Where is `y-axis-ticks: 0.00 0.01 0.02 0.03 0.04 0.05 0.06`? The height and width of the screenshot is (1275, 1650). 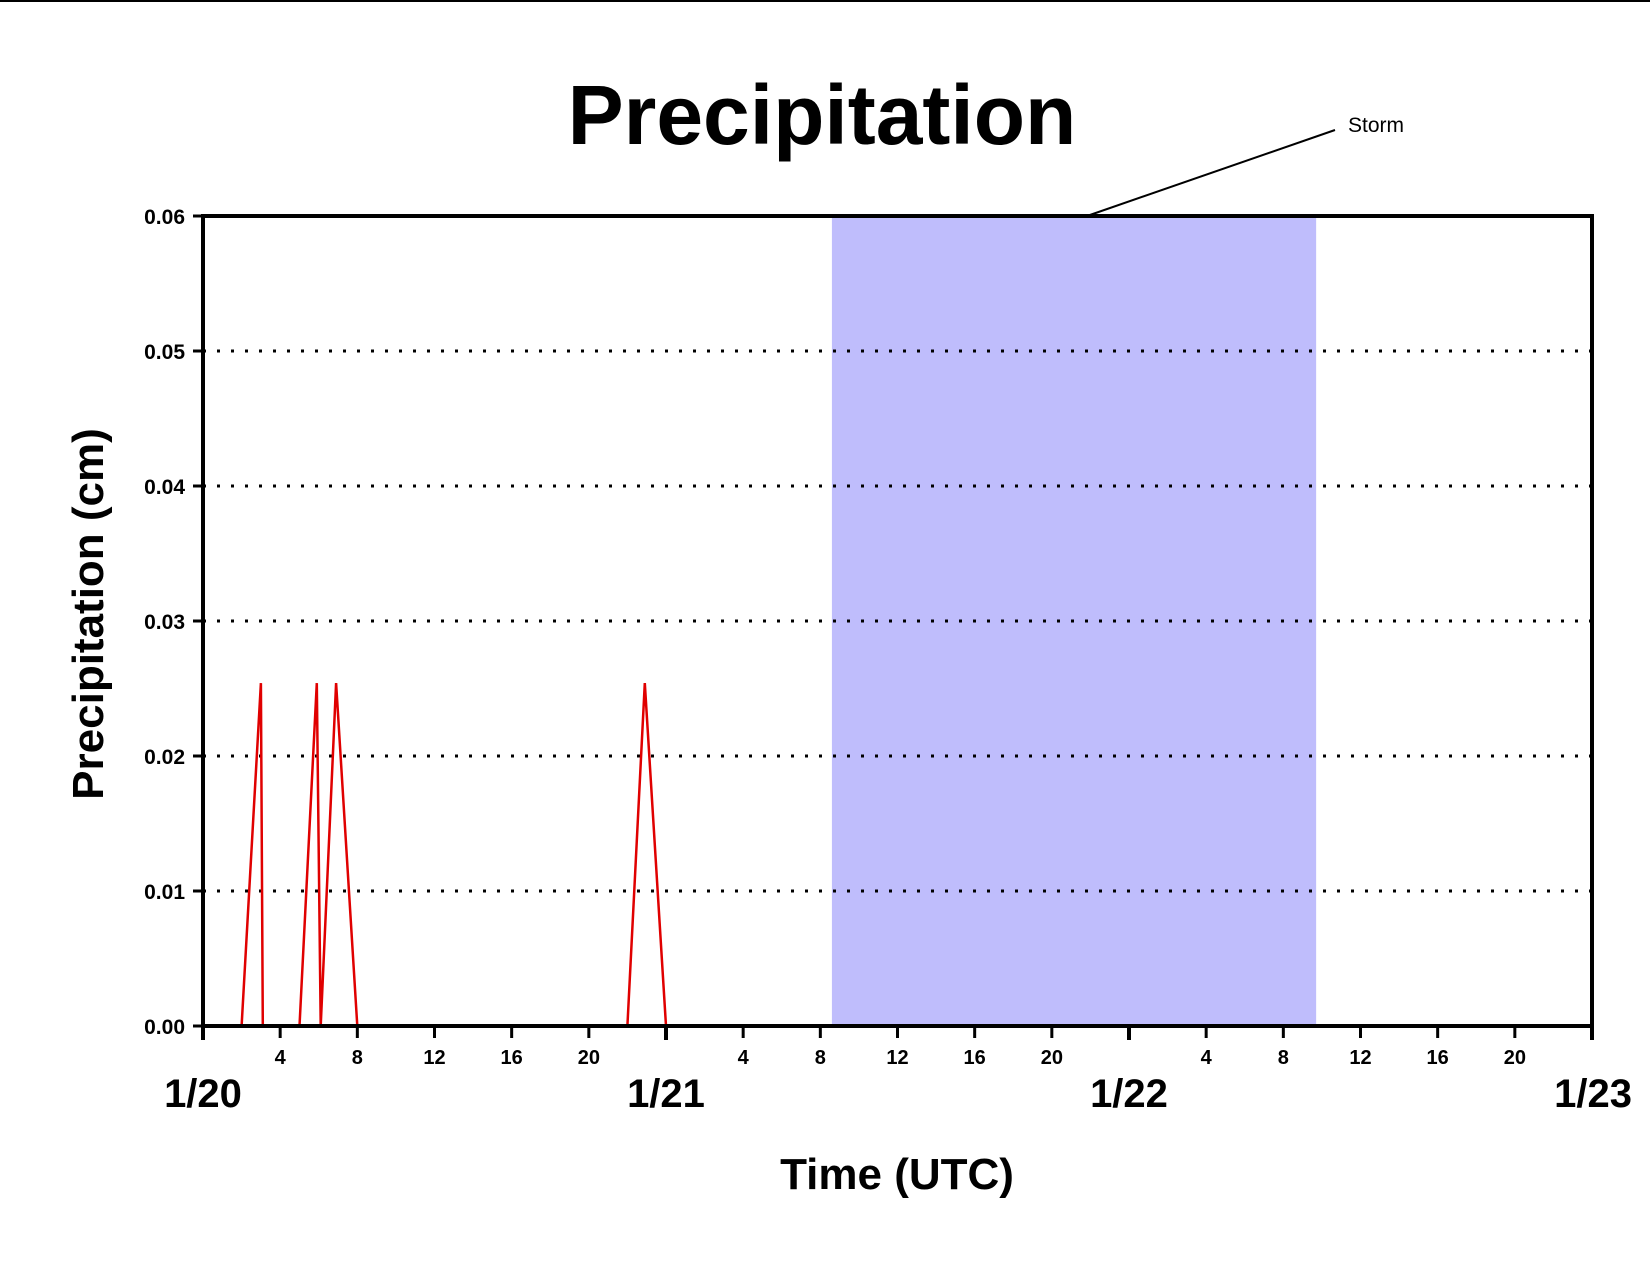
y-axis-ticks: 0.00 0.01 0.02 0.03 0.04 0.05 0.06 is located at coordinates (173, 622).